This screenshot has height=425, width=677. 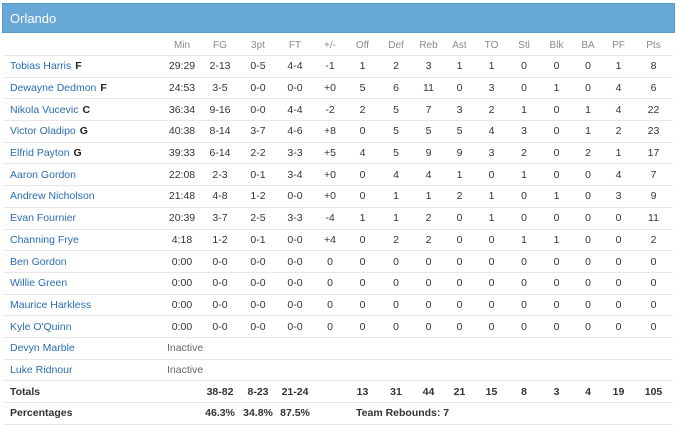 I want to click on player-cell: Elfrid Payton G, so click(x=84, y=152).